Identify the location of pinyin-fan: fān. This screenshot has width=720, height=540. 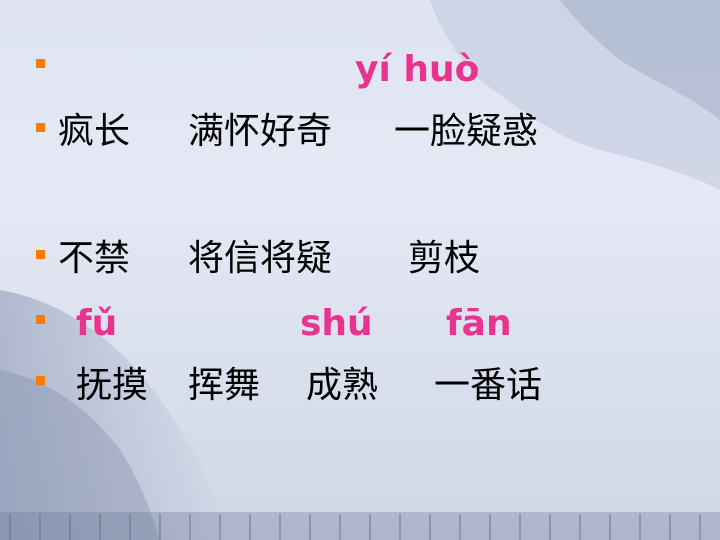
(479, 323).